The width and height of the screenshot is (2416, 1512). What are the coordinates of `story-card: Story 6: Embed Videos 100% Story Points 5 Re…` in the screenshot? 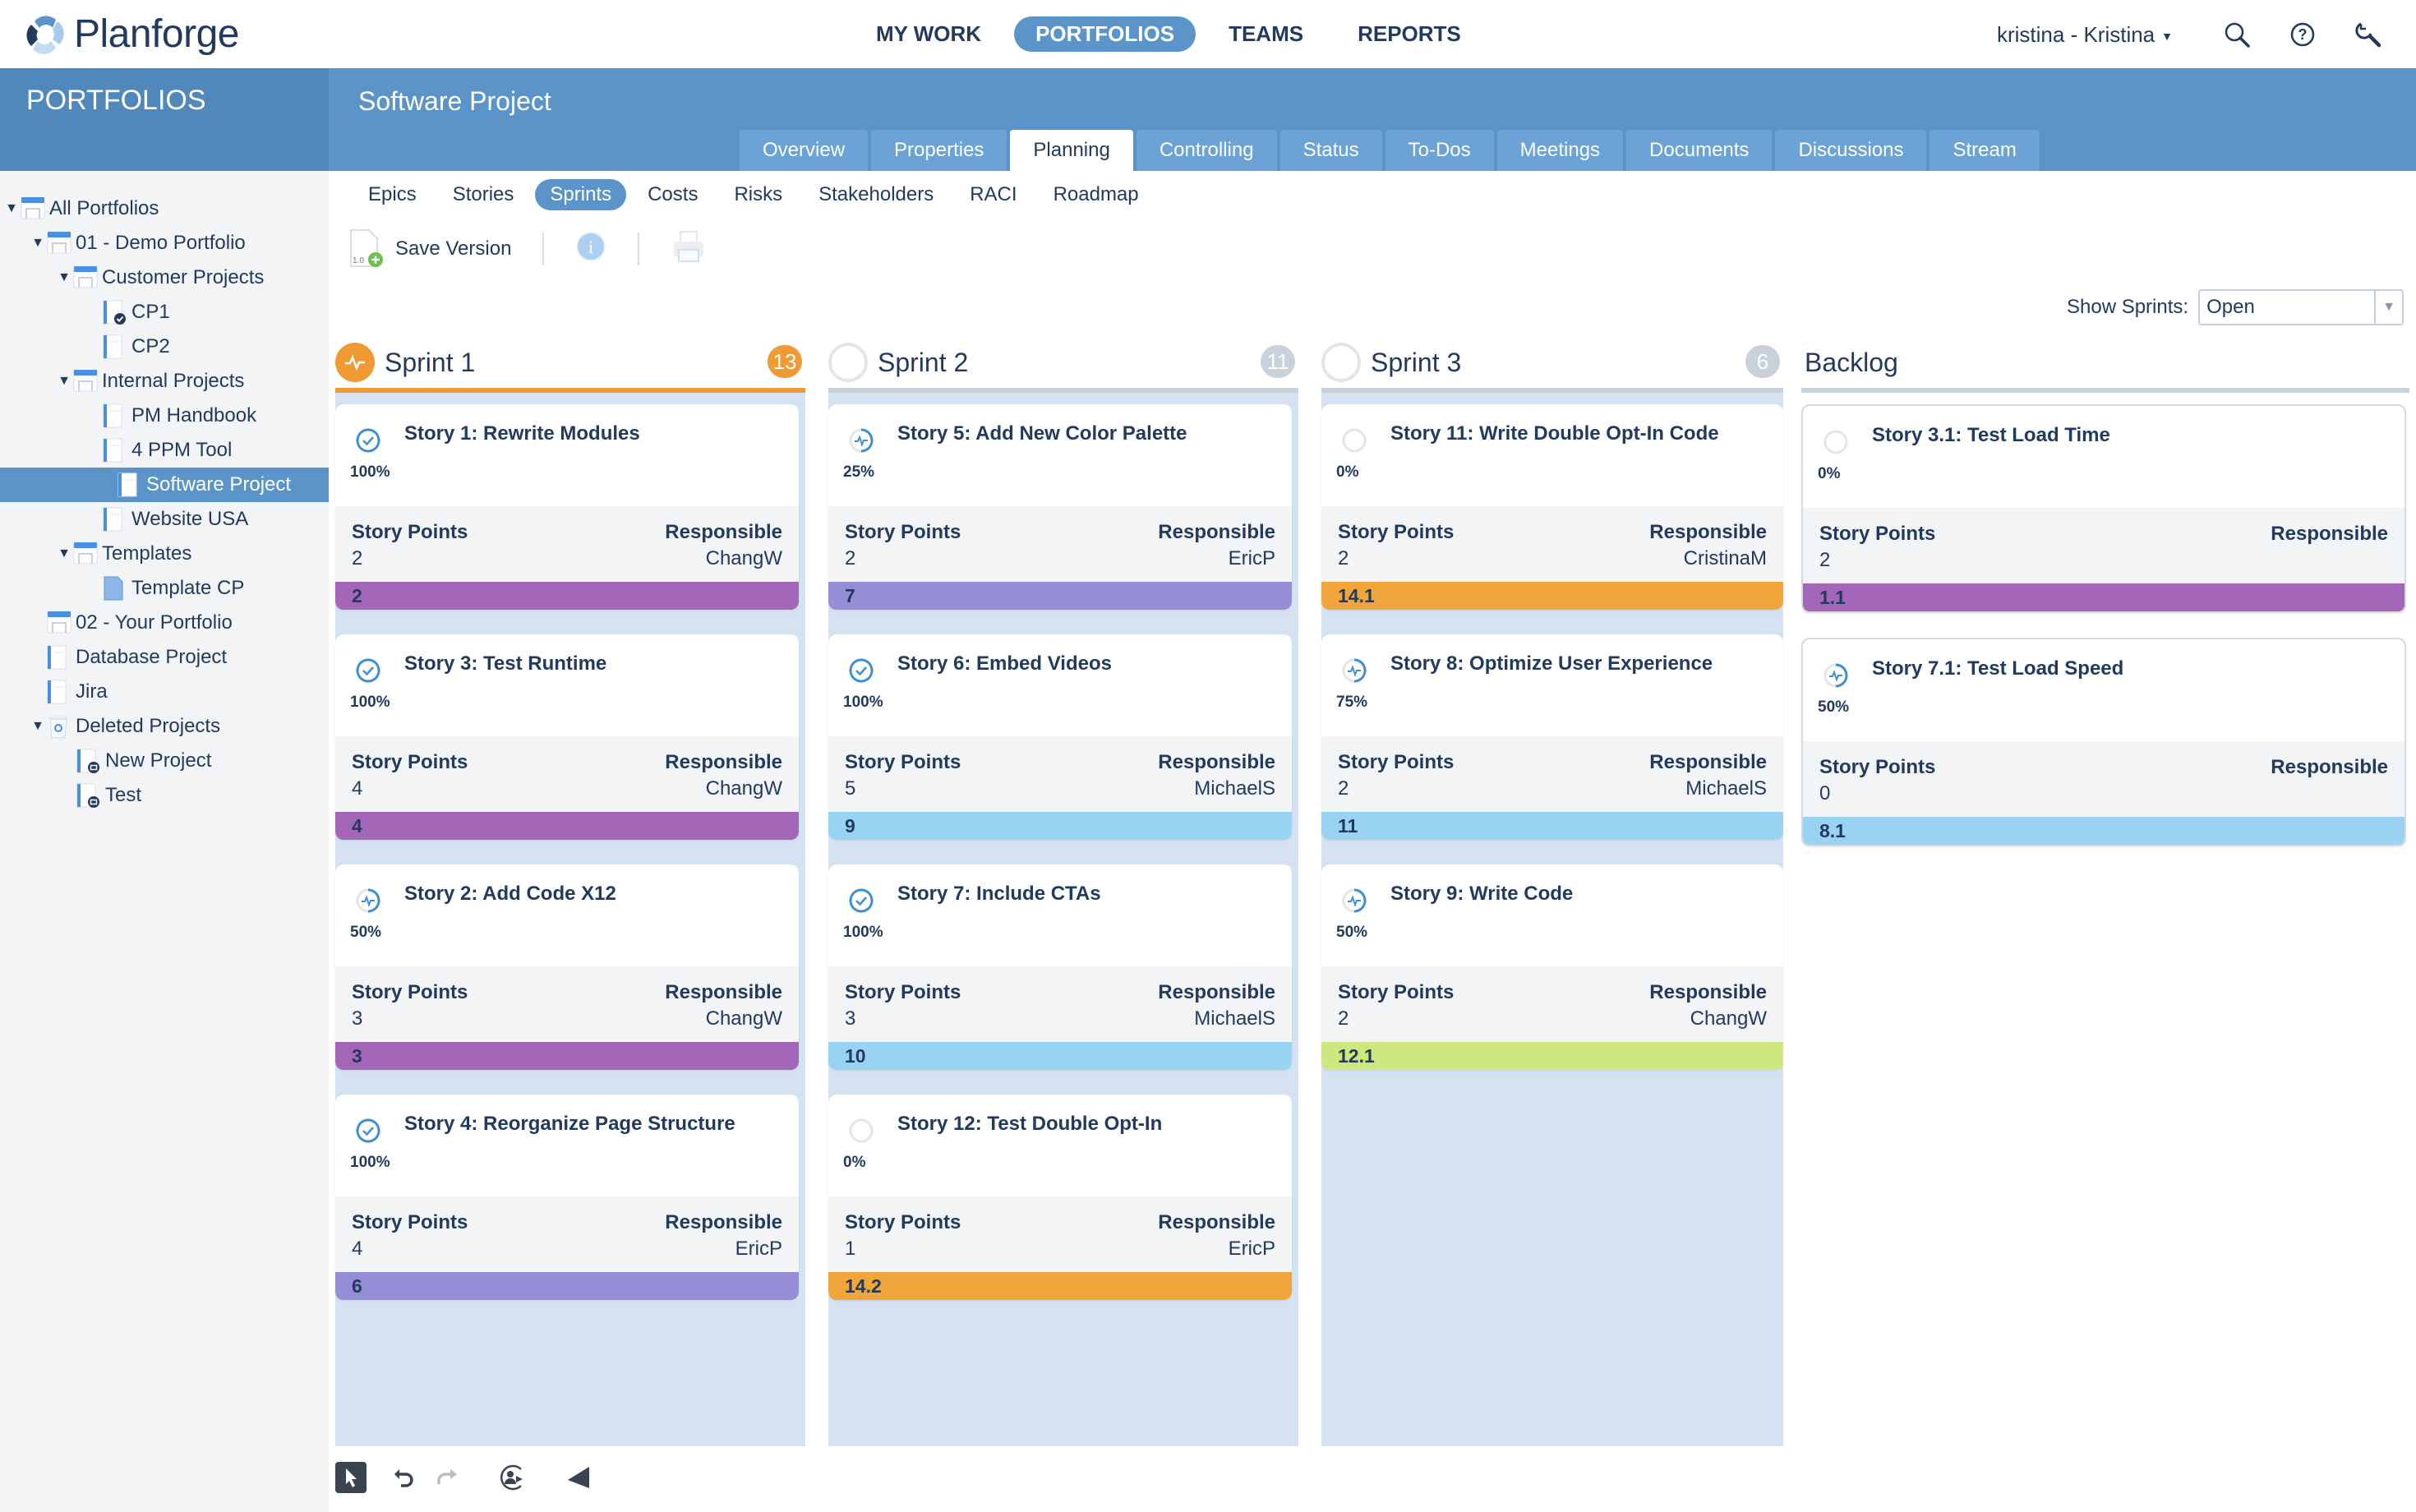 It's located at (1060, 737).